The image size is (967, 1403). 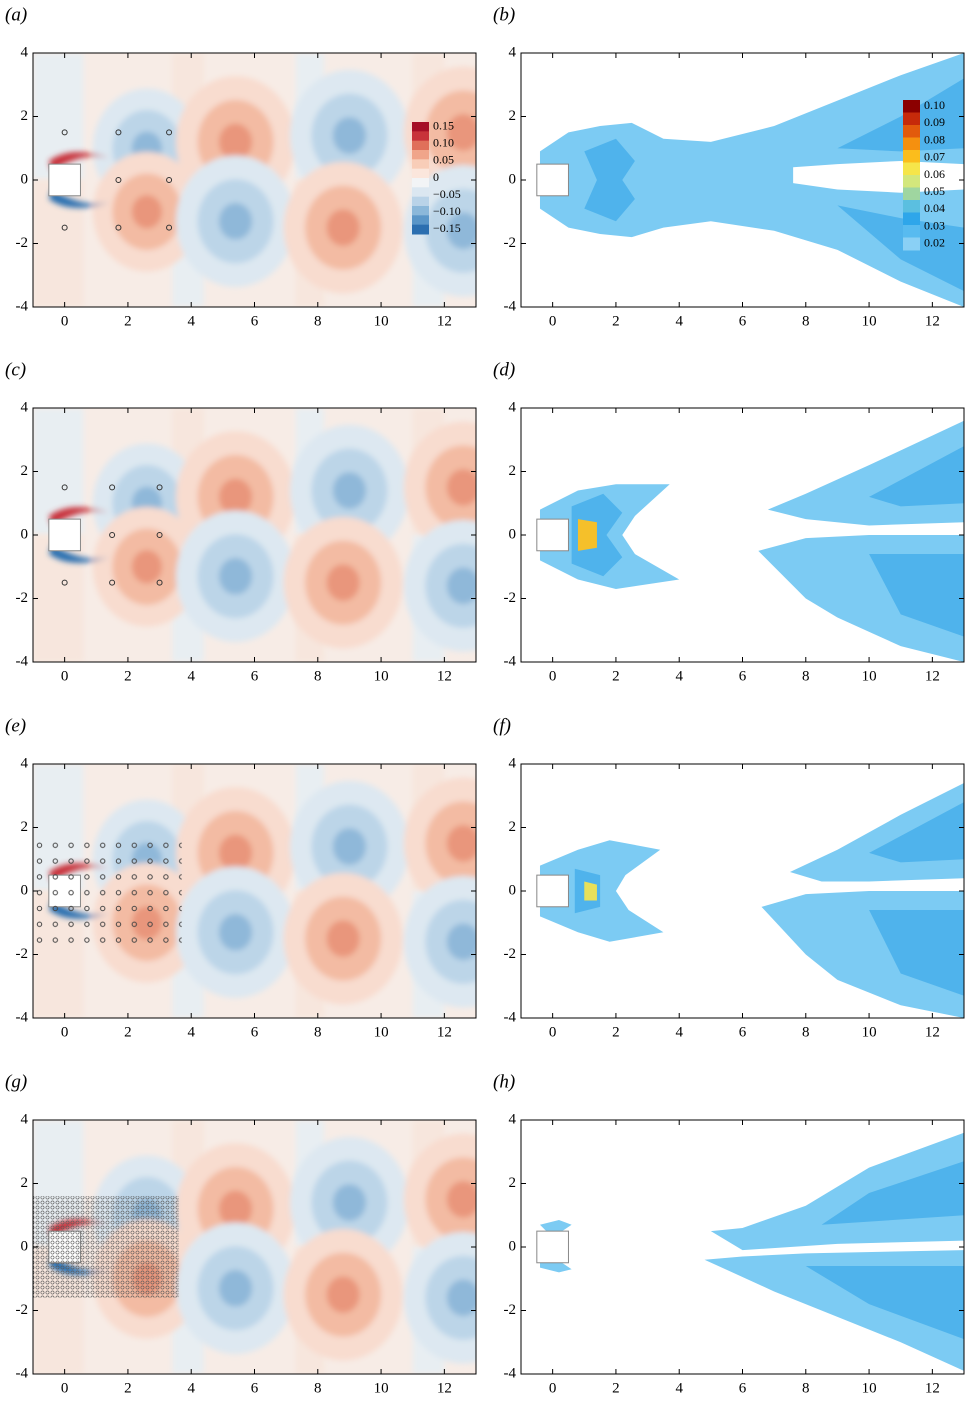 What do you see at coordinates (447, 211) in the screenshot?
I see `colorbar-label: −0.10` at bounding box center [447, 211].